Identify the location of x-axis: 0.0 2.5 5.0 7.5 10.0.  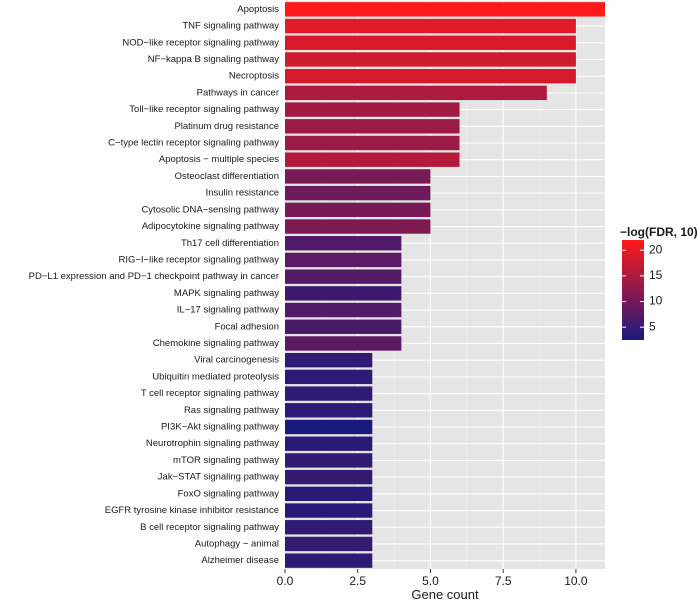
(432, 578).